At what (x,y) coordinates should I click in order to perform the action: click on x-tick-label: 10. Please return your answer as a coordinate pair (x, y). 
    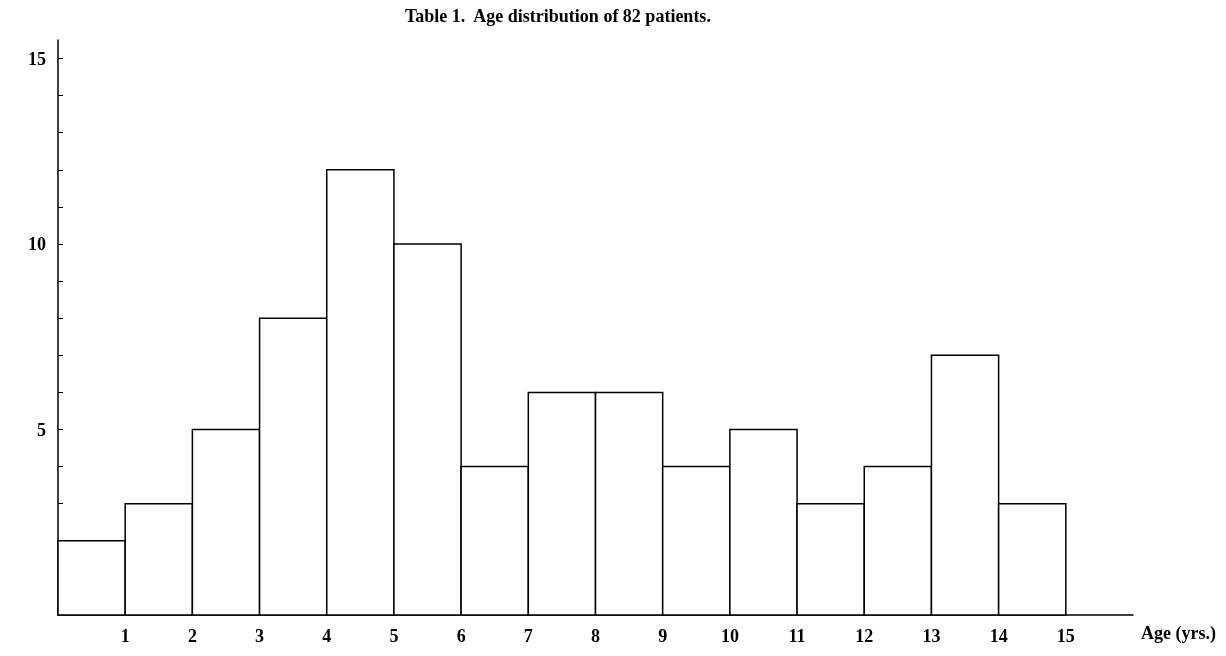
    Looking at the image, I should click on (729, 636).